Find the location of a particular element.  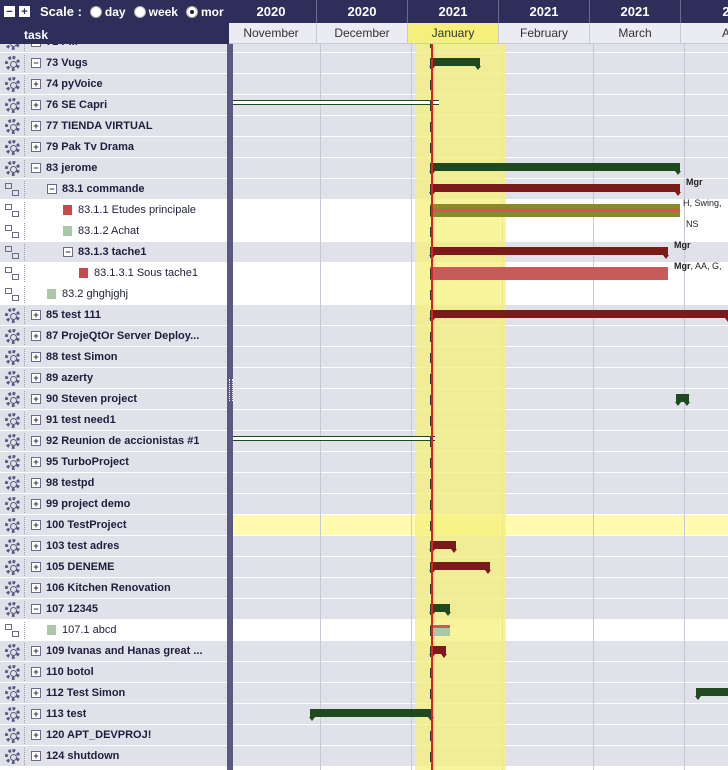

project-row: −83 jerome is located at coordinates (114, 168).